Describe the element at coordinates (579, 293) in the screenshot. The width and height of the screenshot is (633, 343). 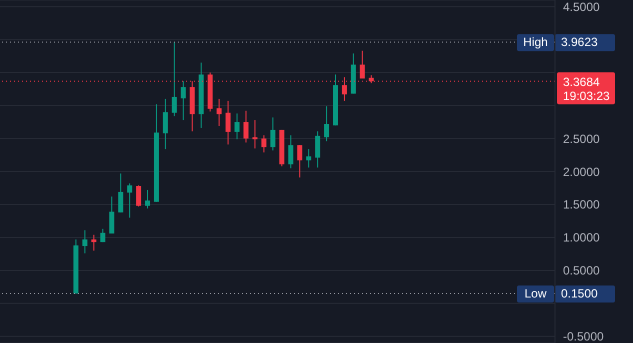
I see `text: 0.1500` at that location.